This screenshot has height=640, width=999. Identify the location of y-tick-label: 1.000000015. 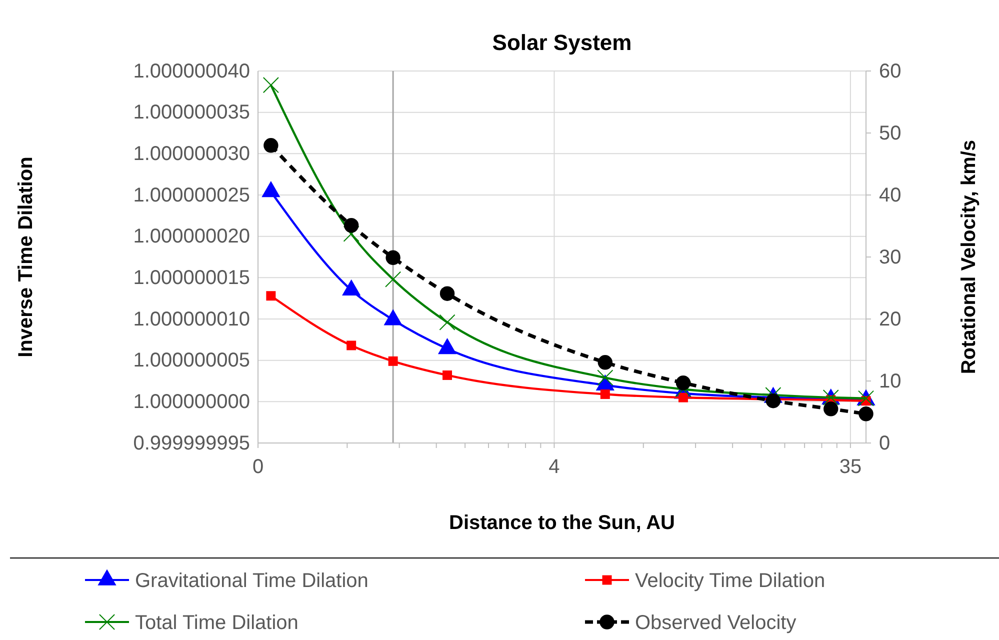
(191, 278).